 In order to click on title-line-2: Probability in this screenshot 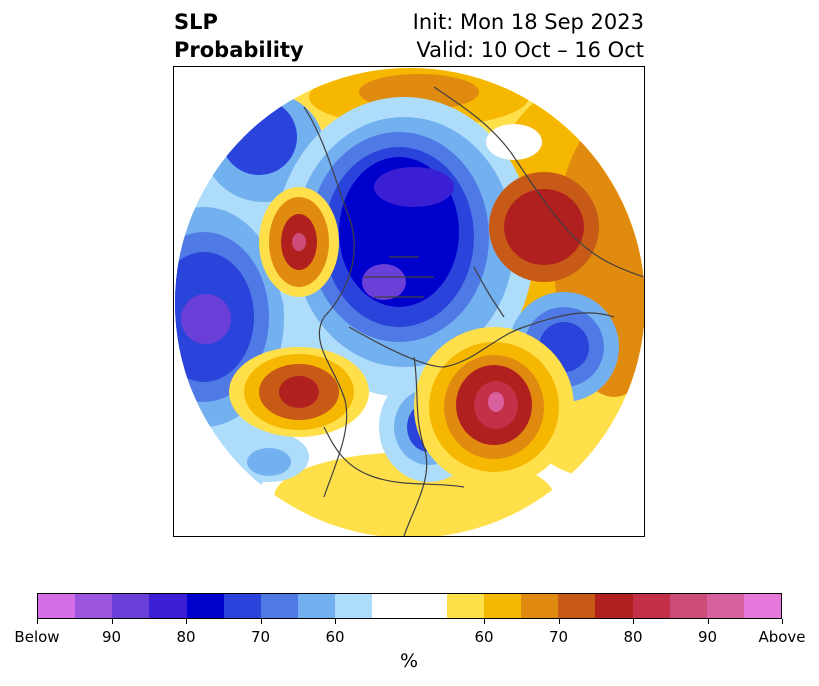, I will do `click(239, 50)`.